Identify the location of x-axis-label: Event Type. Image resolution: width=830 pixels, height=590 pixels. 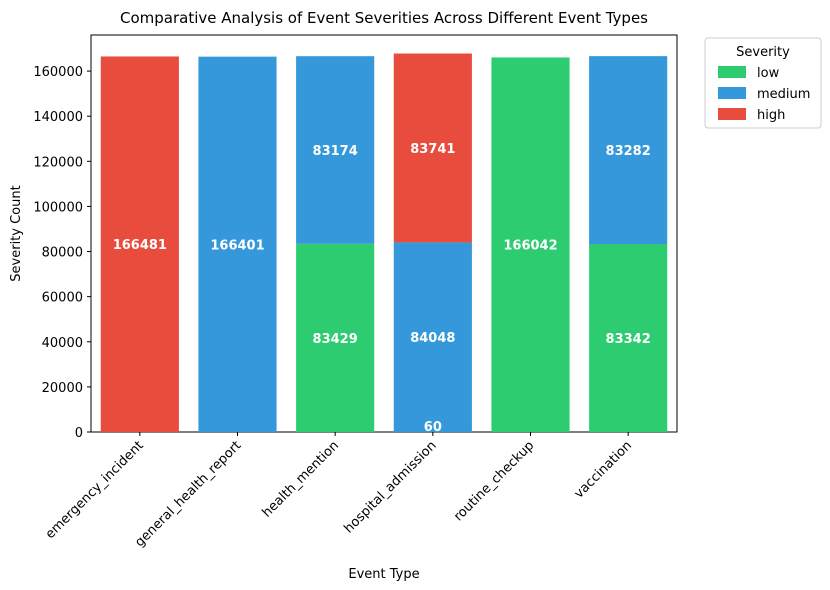
(383, 574).